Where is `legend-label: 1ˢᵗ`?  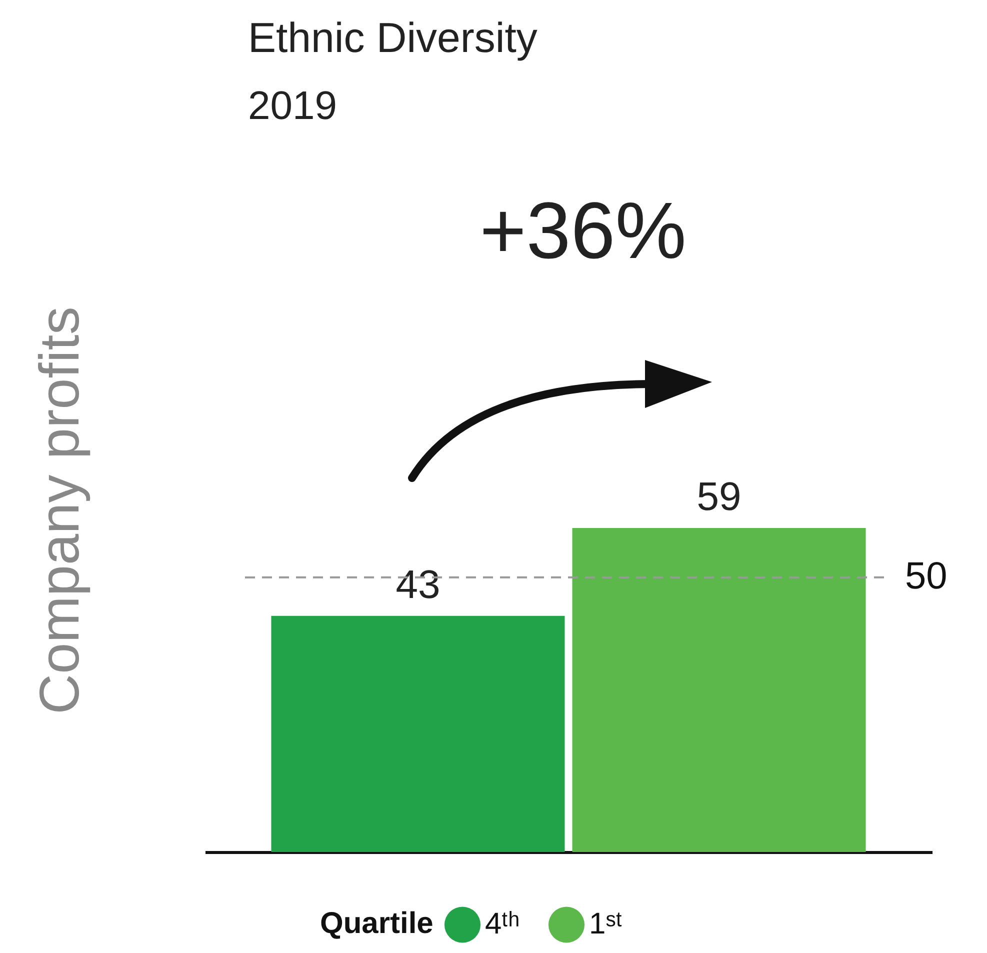 legend-label: 1ˢᵗ is located at coordinates (605, 924).